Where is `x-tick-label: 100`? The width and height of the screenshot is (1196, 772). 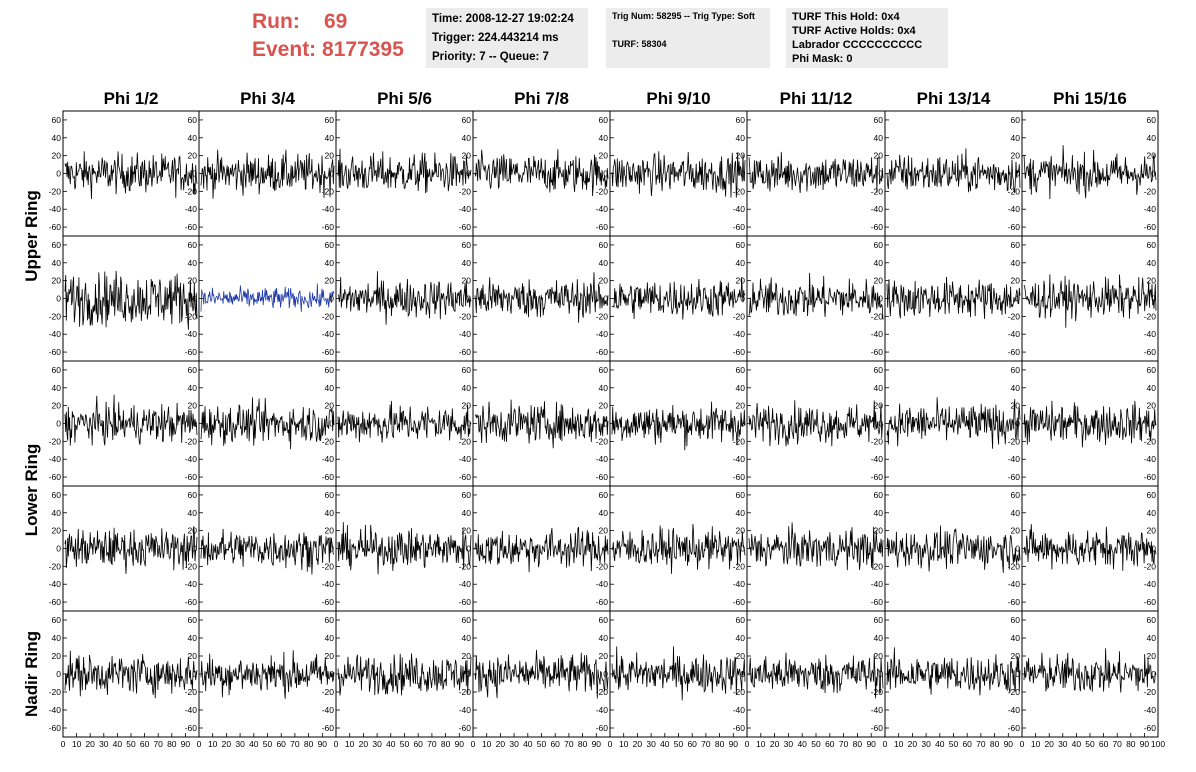 x-tick-label: 100 is located at coordinates (1158, 744).